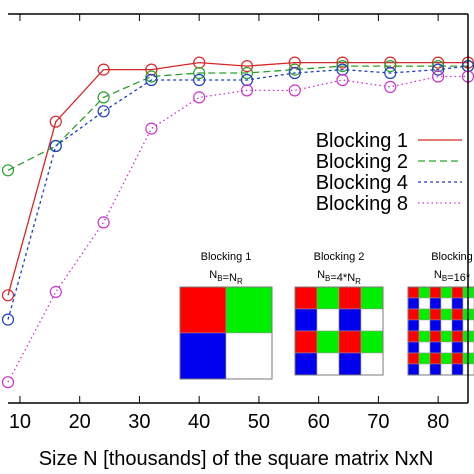  I want to click on inset-formula: NB=16*, so click(452, 276).